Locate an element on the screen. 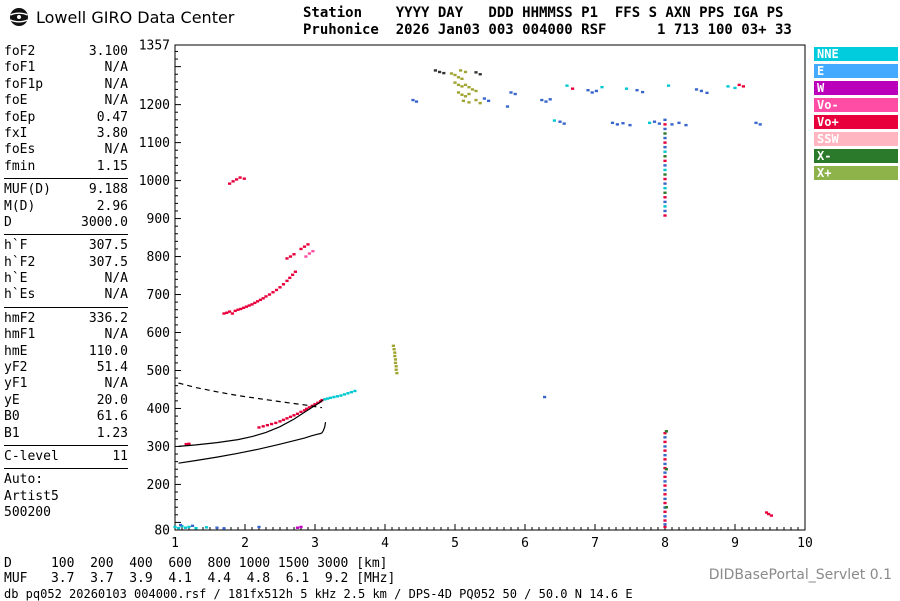  y-tick-label: 400 is located at coordinates (158, 409).